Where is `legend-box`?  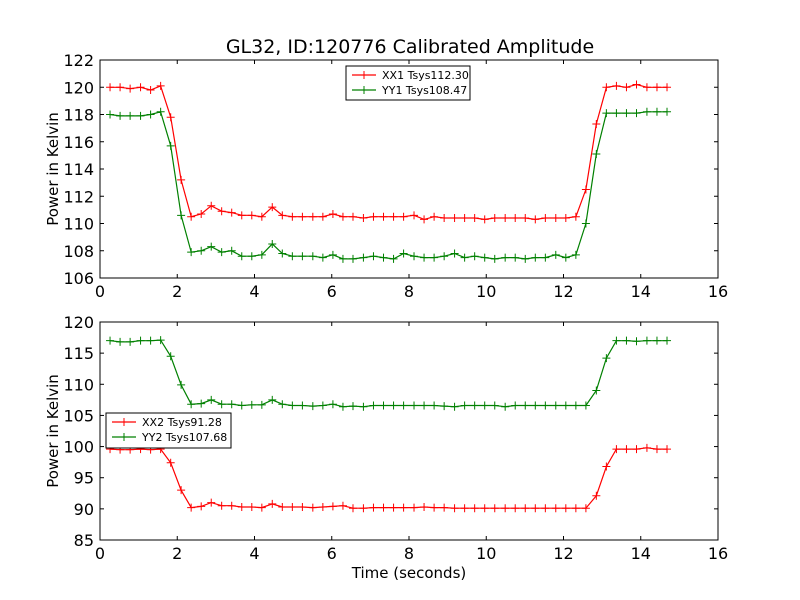 legend-box is located at coordinates (168, 430).